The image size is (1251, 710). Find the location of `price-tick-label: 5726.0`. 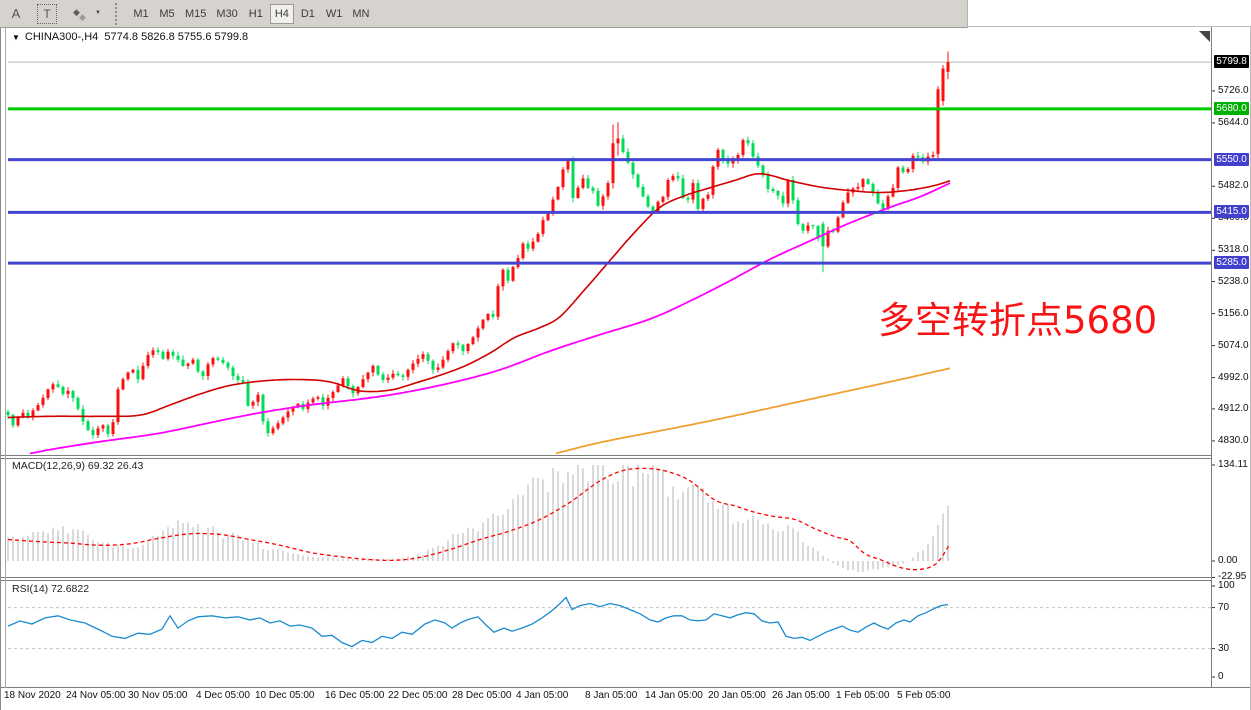

price-tick-label: 5726.0 is located at coordinates (1233, 90).